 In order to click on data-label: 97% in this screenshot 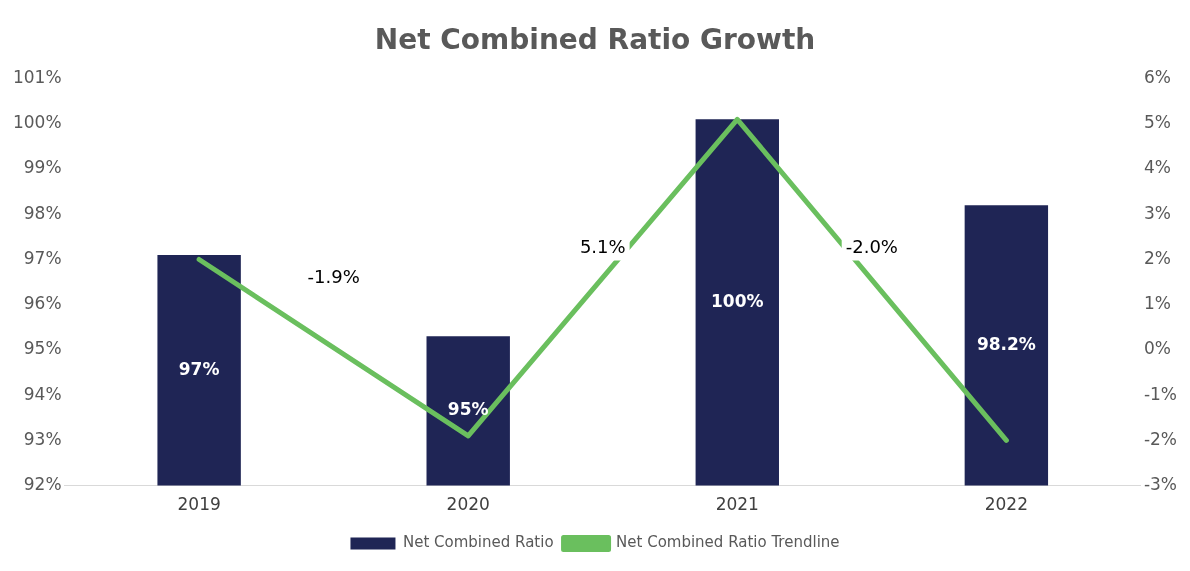, I will do `click(199, 368)`.